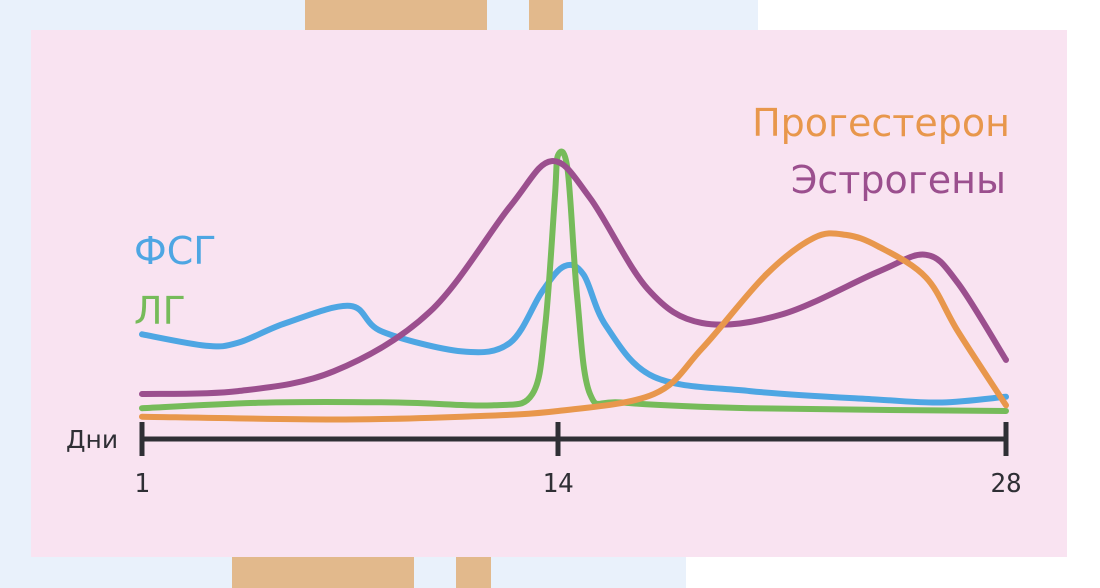  What do you see at coordinates (92, 439) in the screenshot?
I see `x-axis-title: Дни` at bounding box center [92, 439].